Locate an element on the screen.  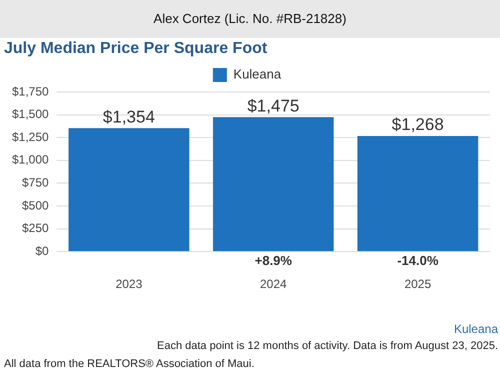
y-tick-label: $1,750 is located at coordinates (31, 91).